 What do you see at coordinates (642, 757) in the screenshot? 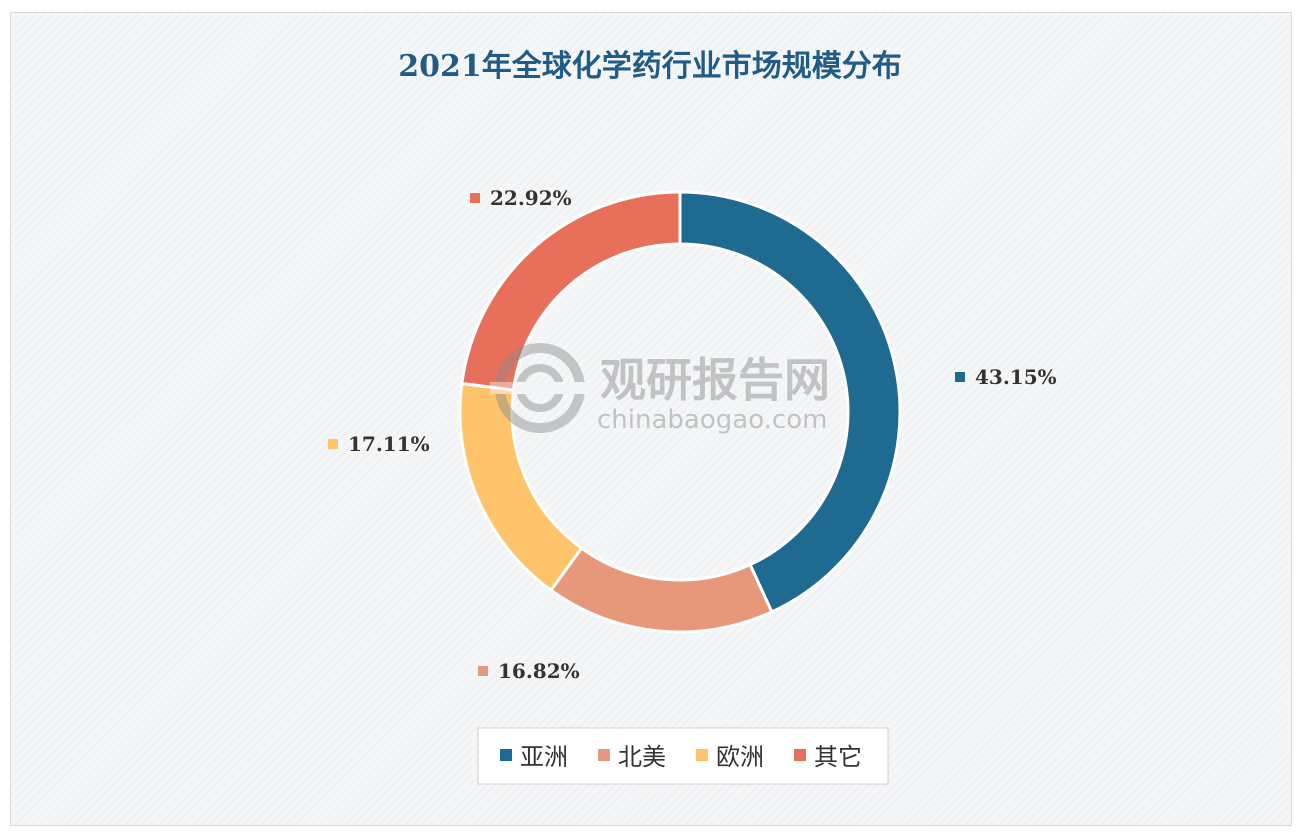
I see `legend-label-2: 北美` at bounding box center [642, 757].